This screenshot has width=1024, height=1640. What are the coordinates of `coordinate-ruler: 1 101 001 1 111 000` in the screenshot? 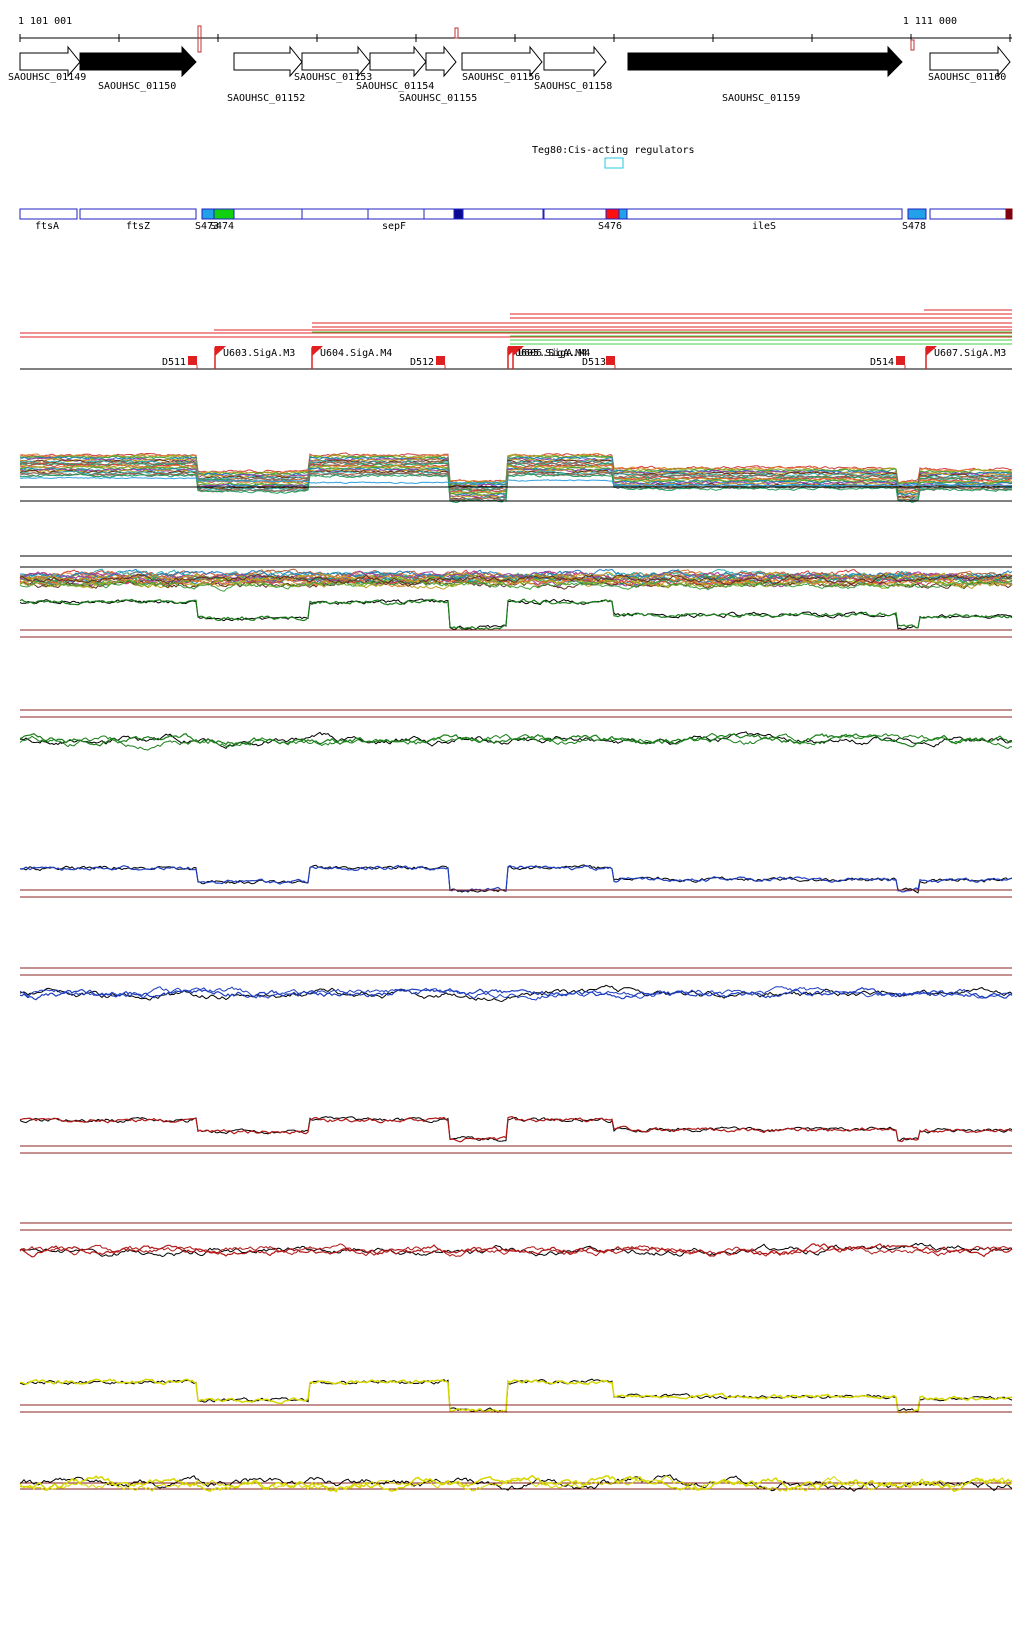 It's located at (515, 34).